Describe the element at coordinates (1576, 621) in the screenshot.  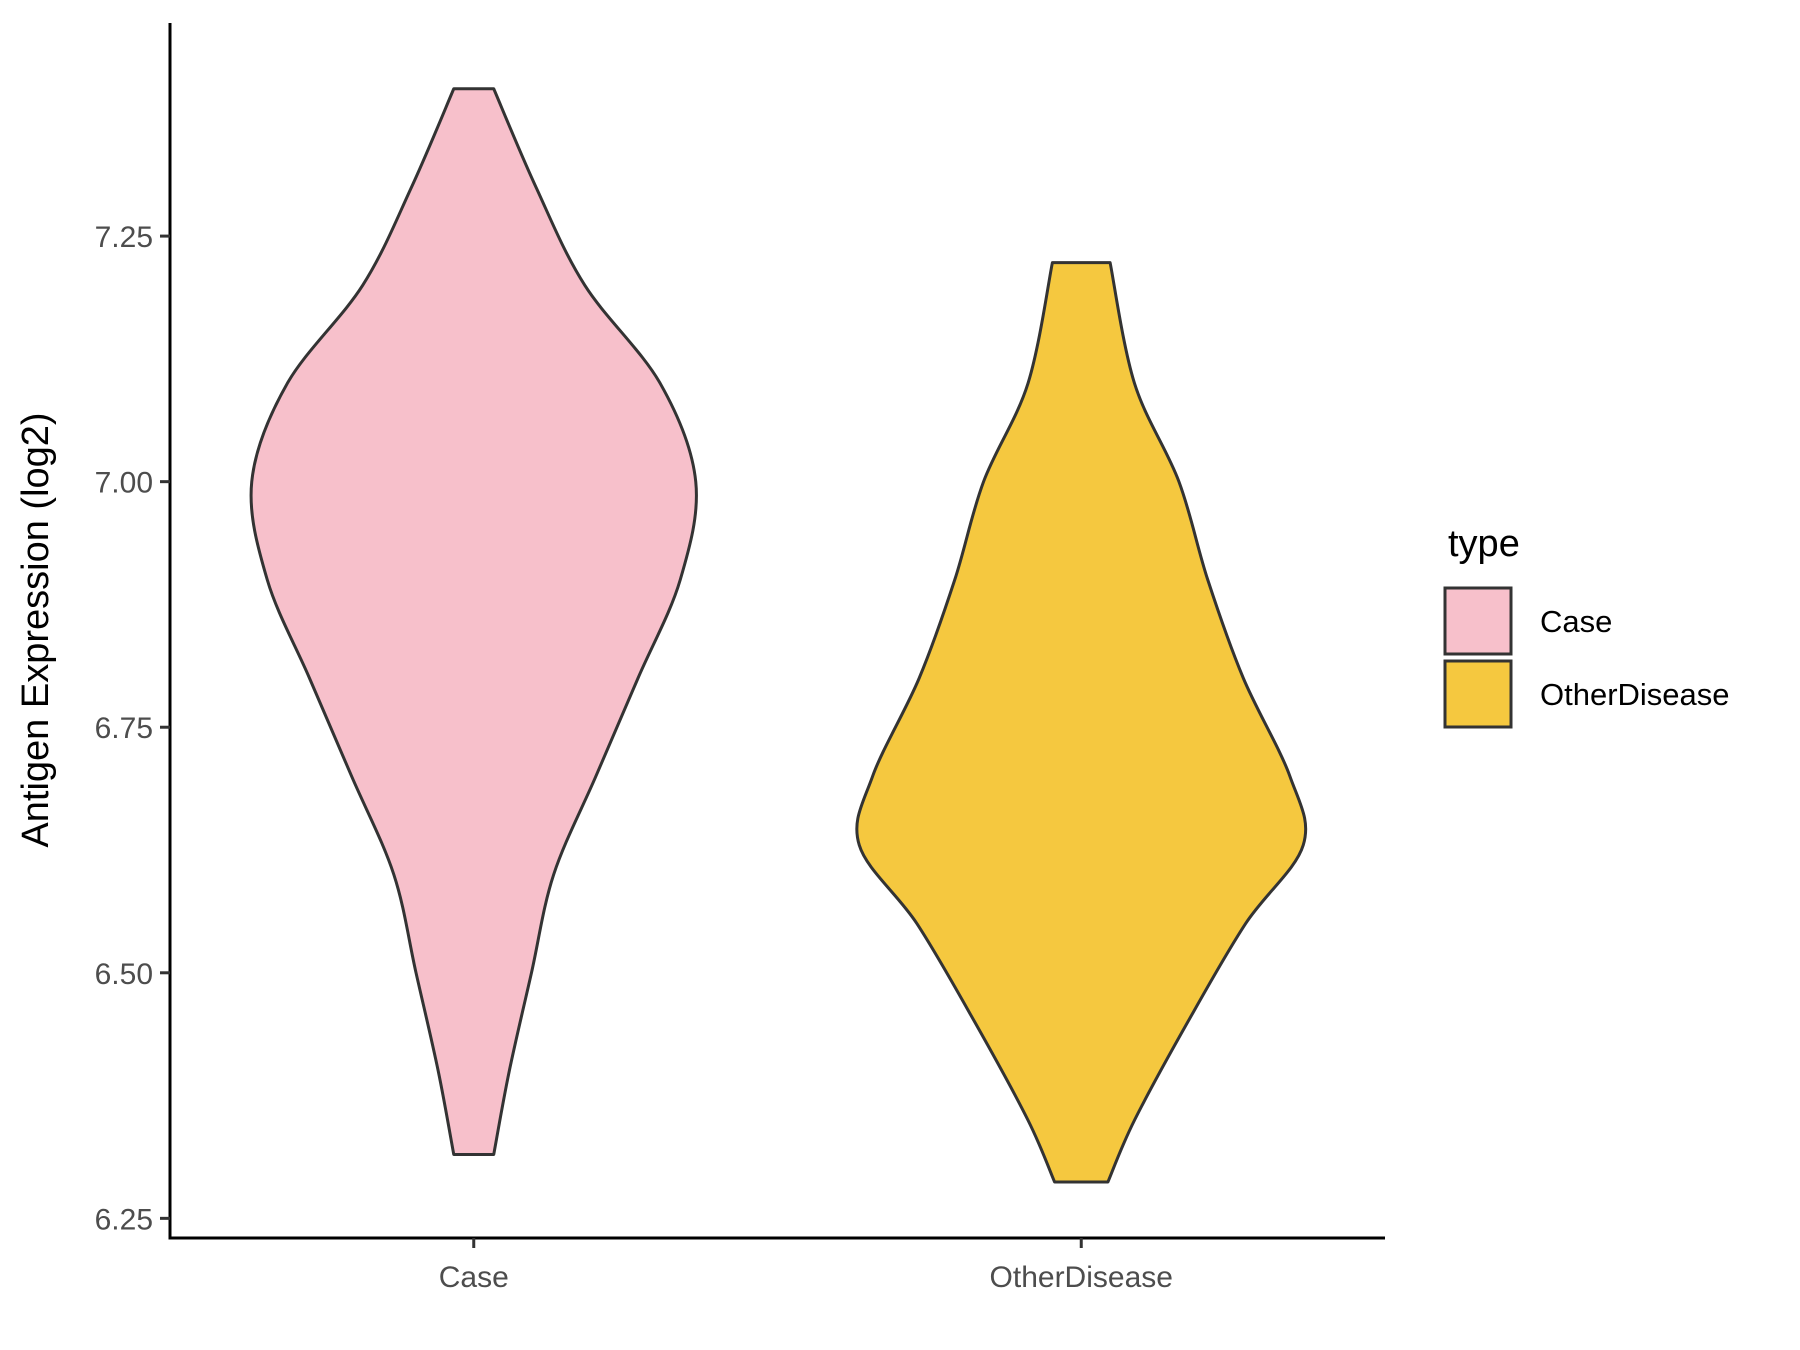
I see `legend-label: Case` at that location.